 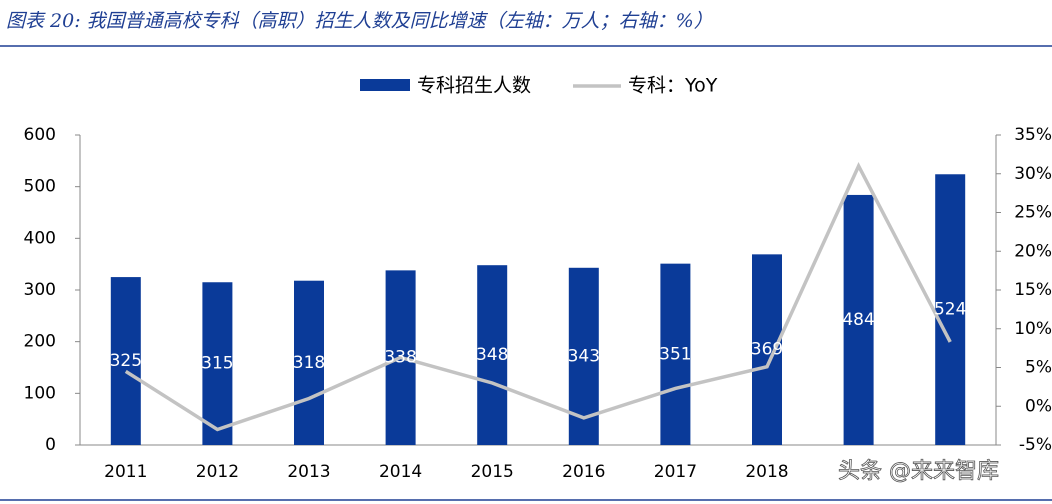 I want to click on y2-tick-label: 10%, so click(x=1033, y=329).